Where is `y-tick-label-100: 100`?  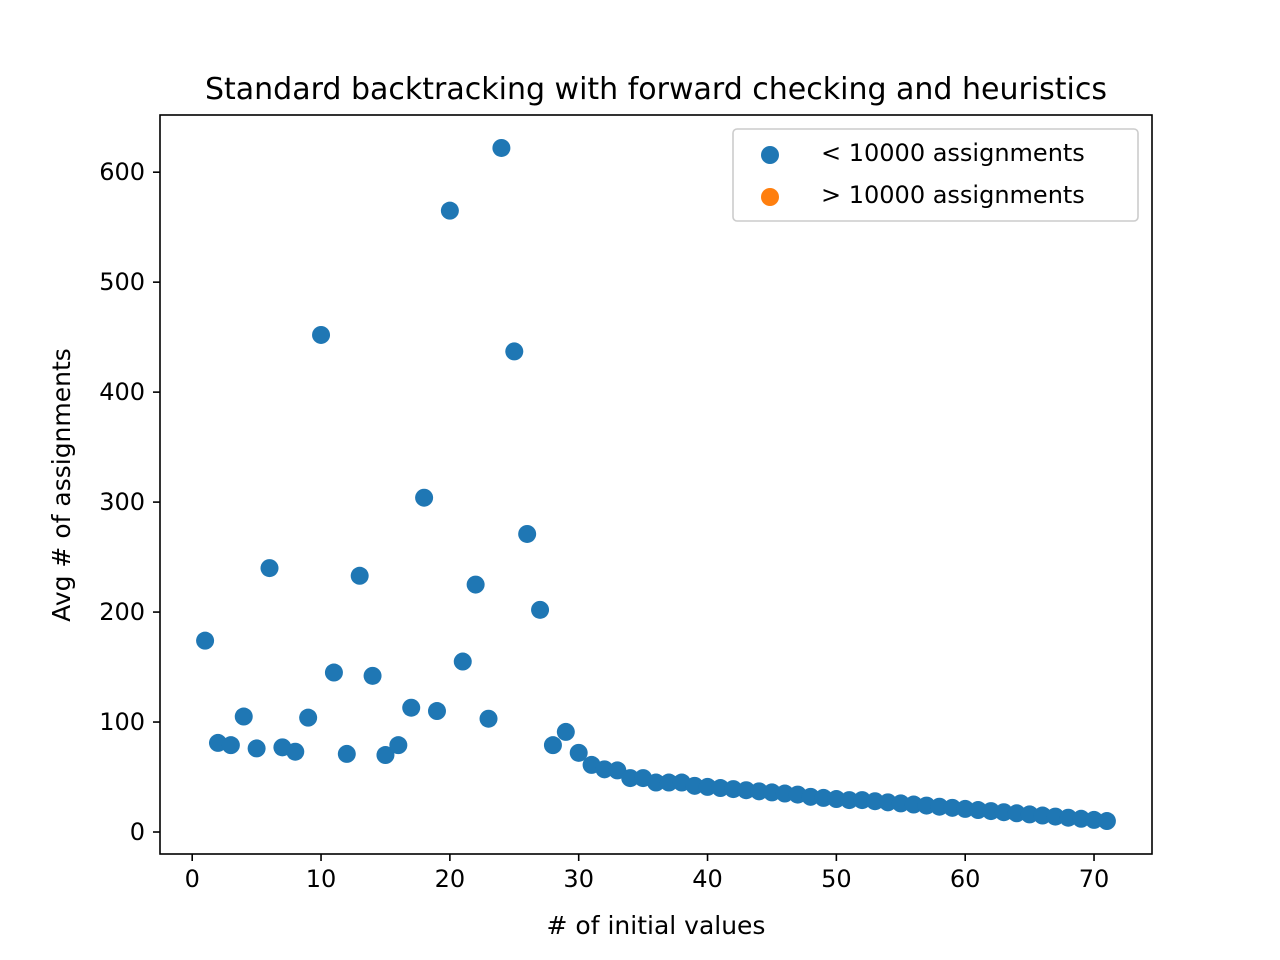 y-tick-label-100: 100 is located at coordinates (122, 722).